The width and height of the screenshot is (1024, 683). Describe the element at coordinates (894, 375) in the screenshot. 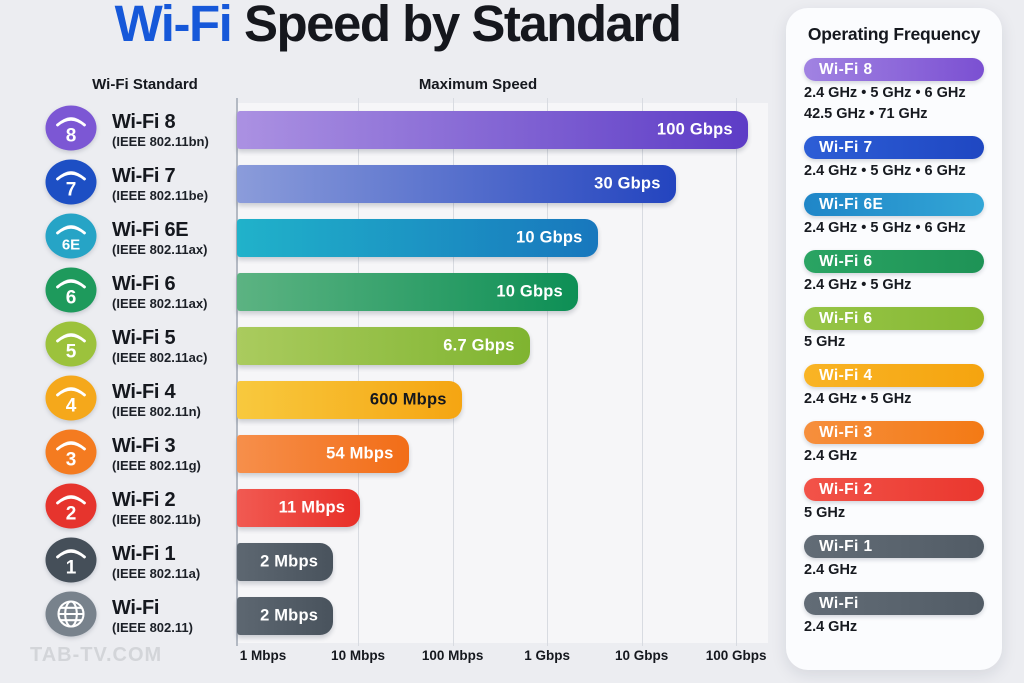

I see `frequency-pill: Wi-Fi 4` at that location.